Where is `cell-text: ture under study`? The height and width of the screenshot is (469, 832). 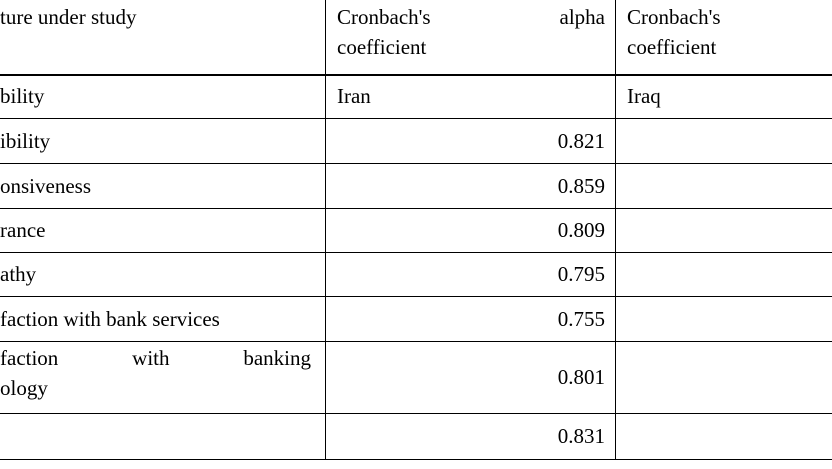 cell-text: ture under study is located at coordinates (68, 17).